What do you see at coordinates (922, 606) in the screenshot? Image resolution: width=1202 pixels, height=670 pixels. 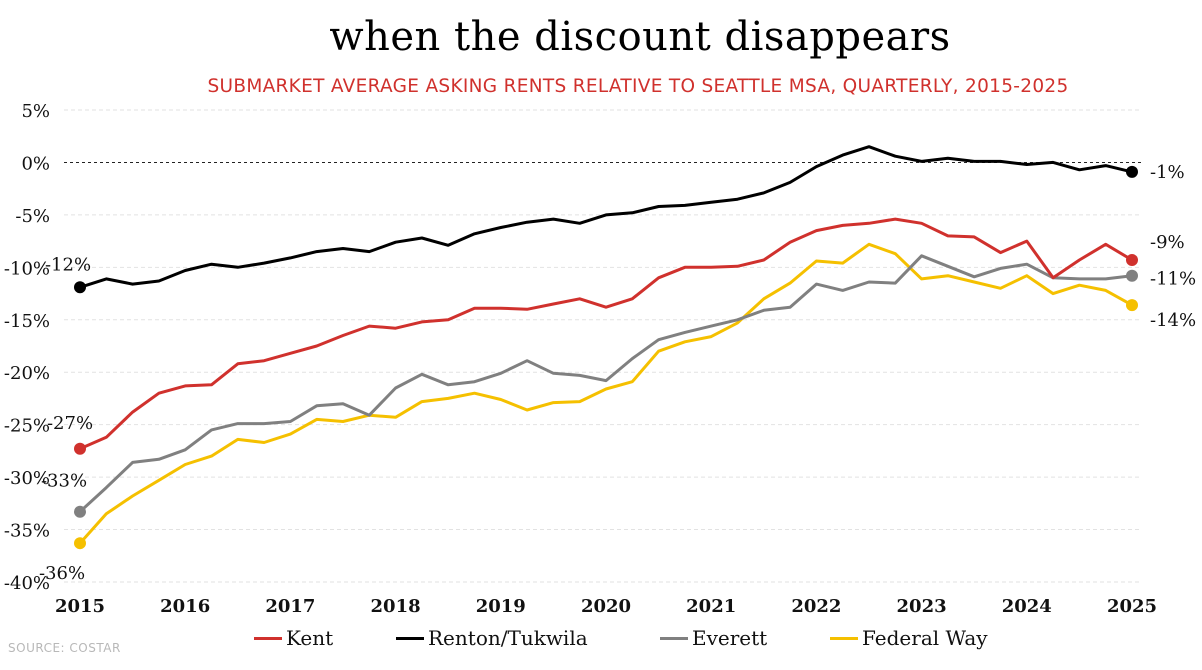 I see `x-tick-label: 2023` at bounding box center [922, 606].